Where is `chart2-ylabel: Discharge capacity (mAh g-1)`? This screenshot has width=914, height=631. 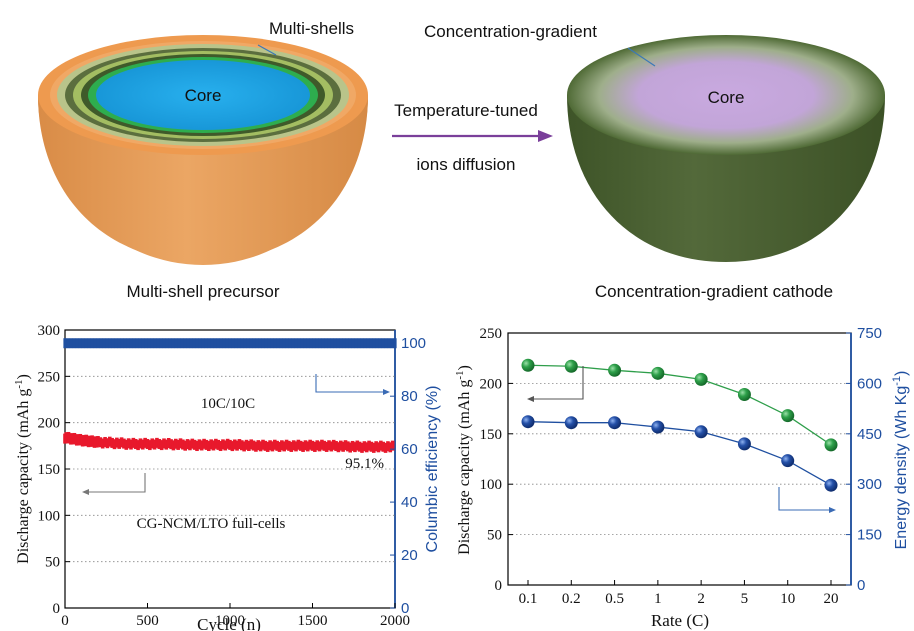
chart2-ylabel: Discharge capacity (mAh g-1) is located at coordinates (463, 460).